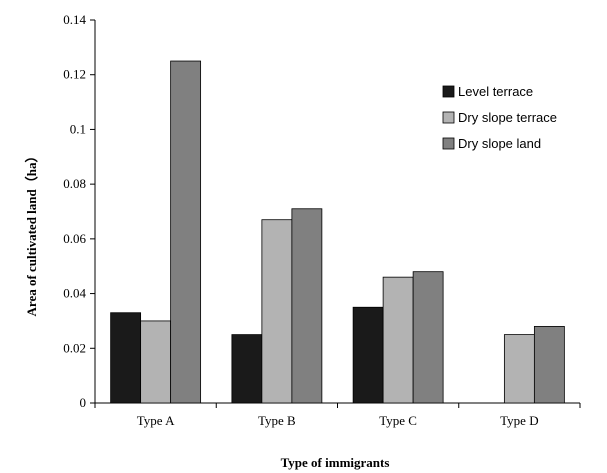 The width and height of the screenshot is (607, 473). Describe the element at coordinates (74, 238) in the screenshot. I see `y-tick-label: 0.06` at that location.